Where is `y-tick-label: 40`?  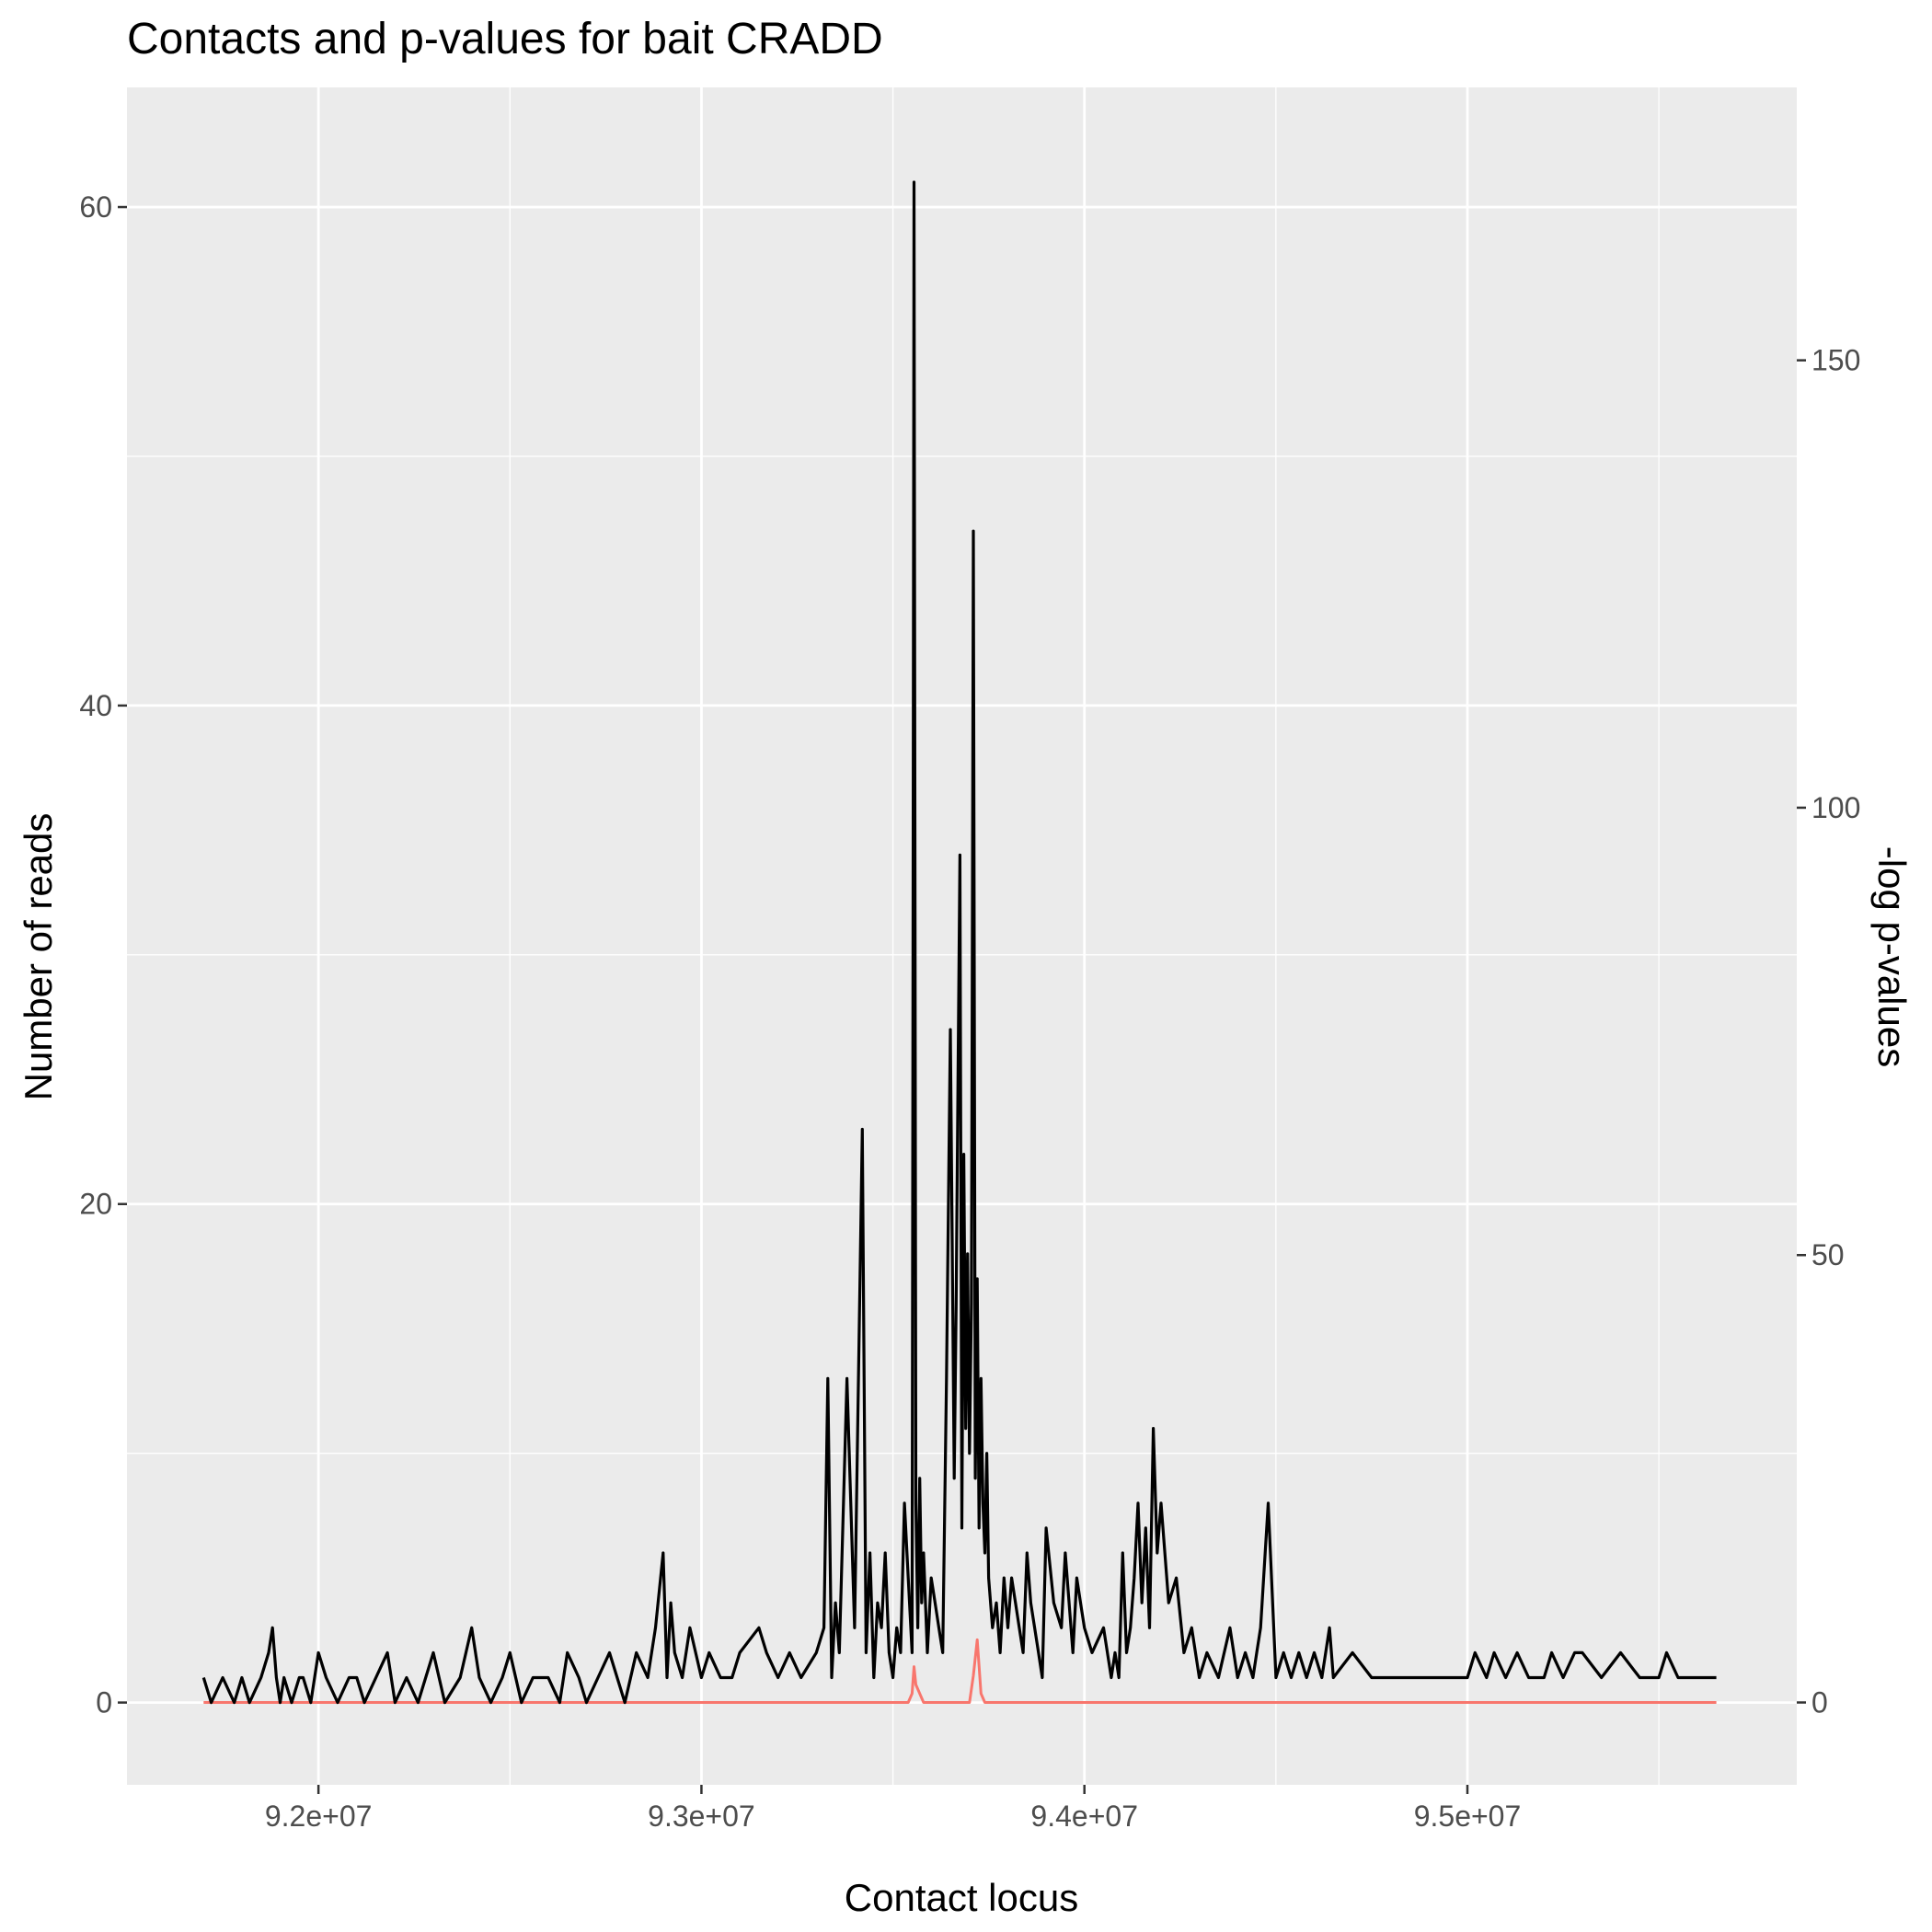 y-tick-label: 40 is located at coordinates (95, 705).